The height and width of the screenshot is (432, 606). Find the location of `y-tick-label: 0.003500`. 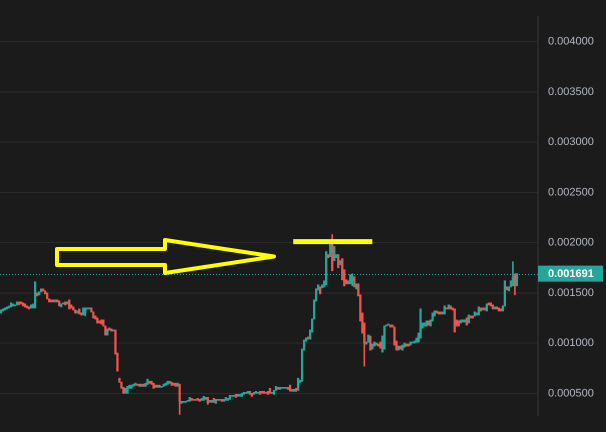

y-tick-label: 0.003500 is located at coordinates (571, 92).